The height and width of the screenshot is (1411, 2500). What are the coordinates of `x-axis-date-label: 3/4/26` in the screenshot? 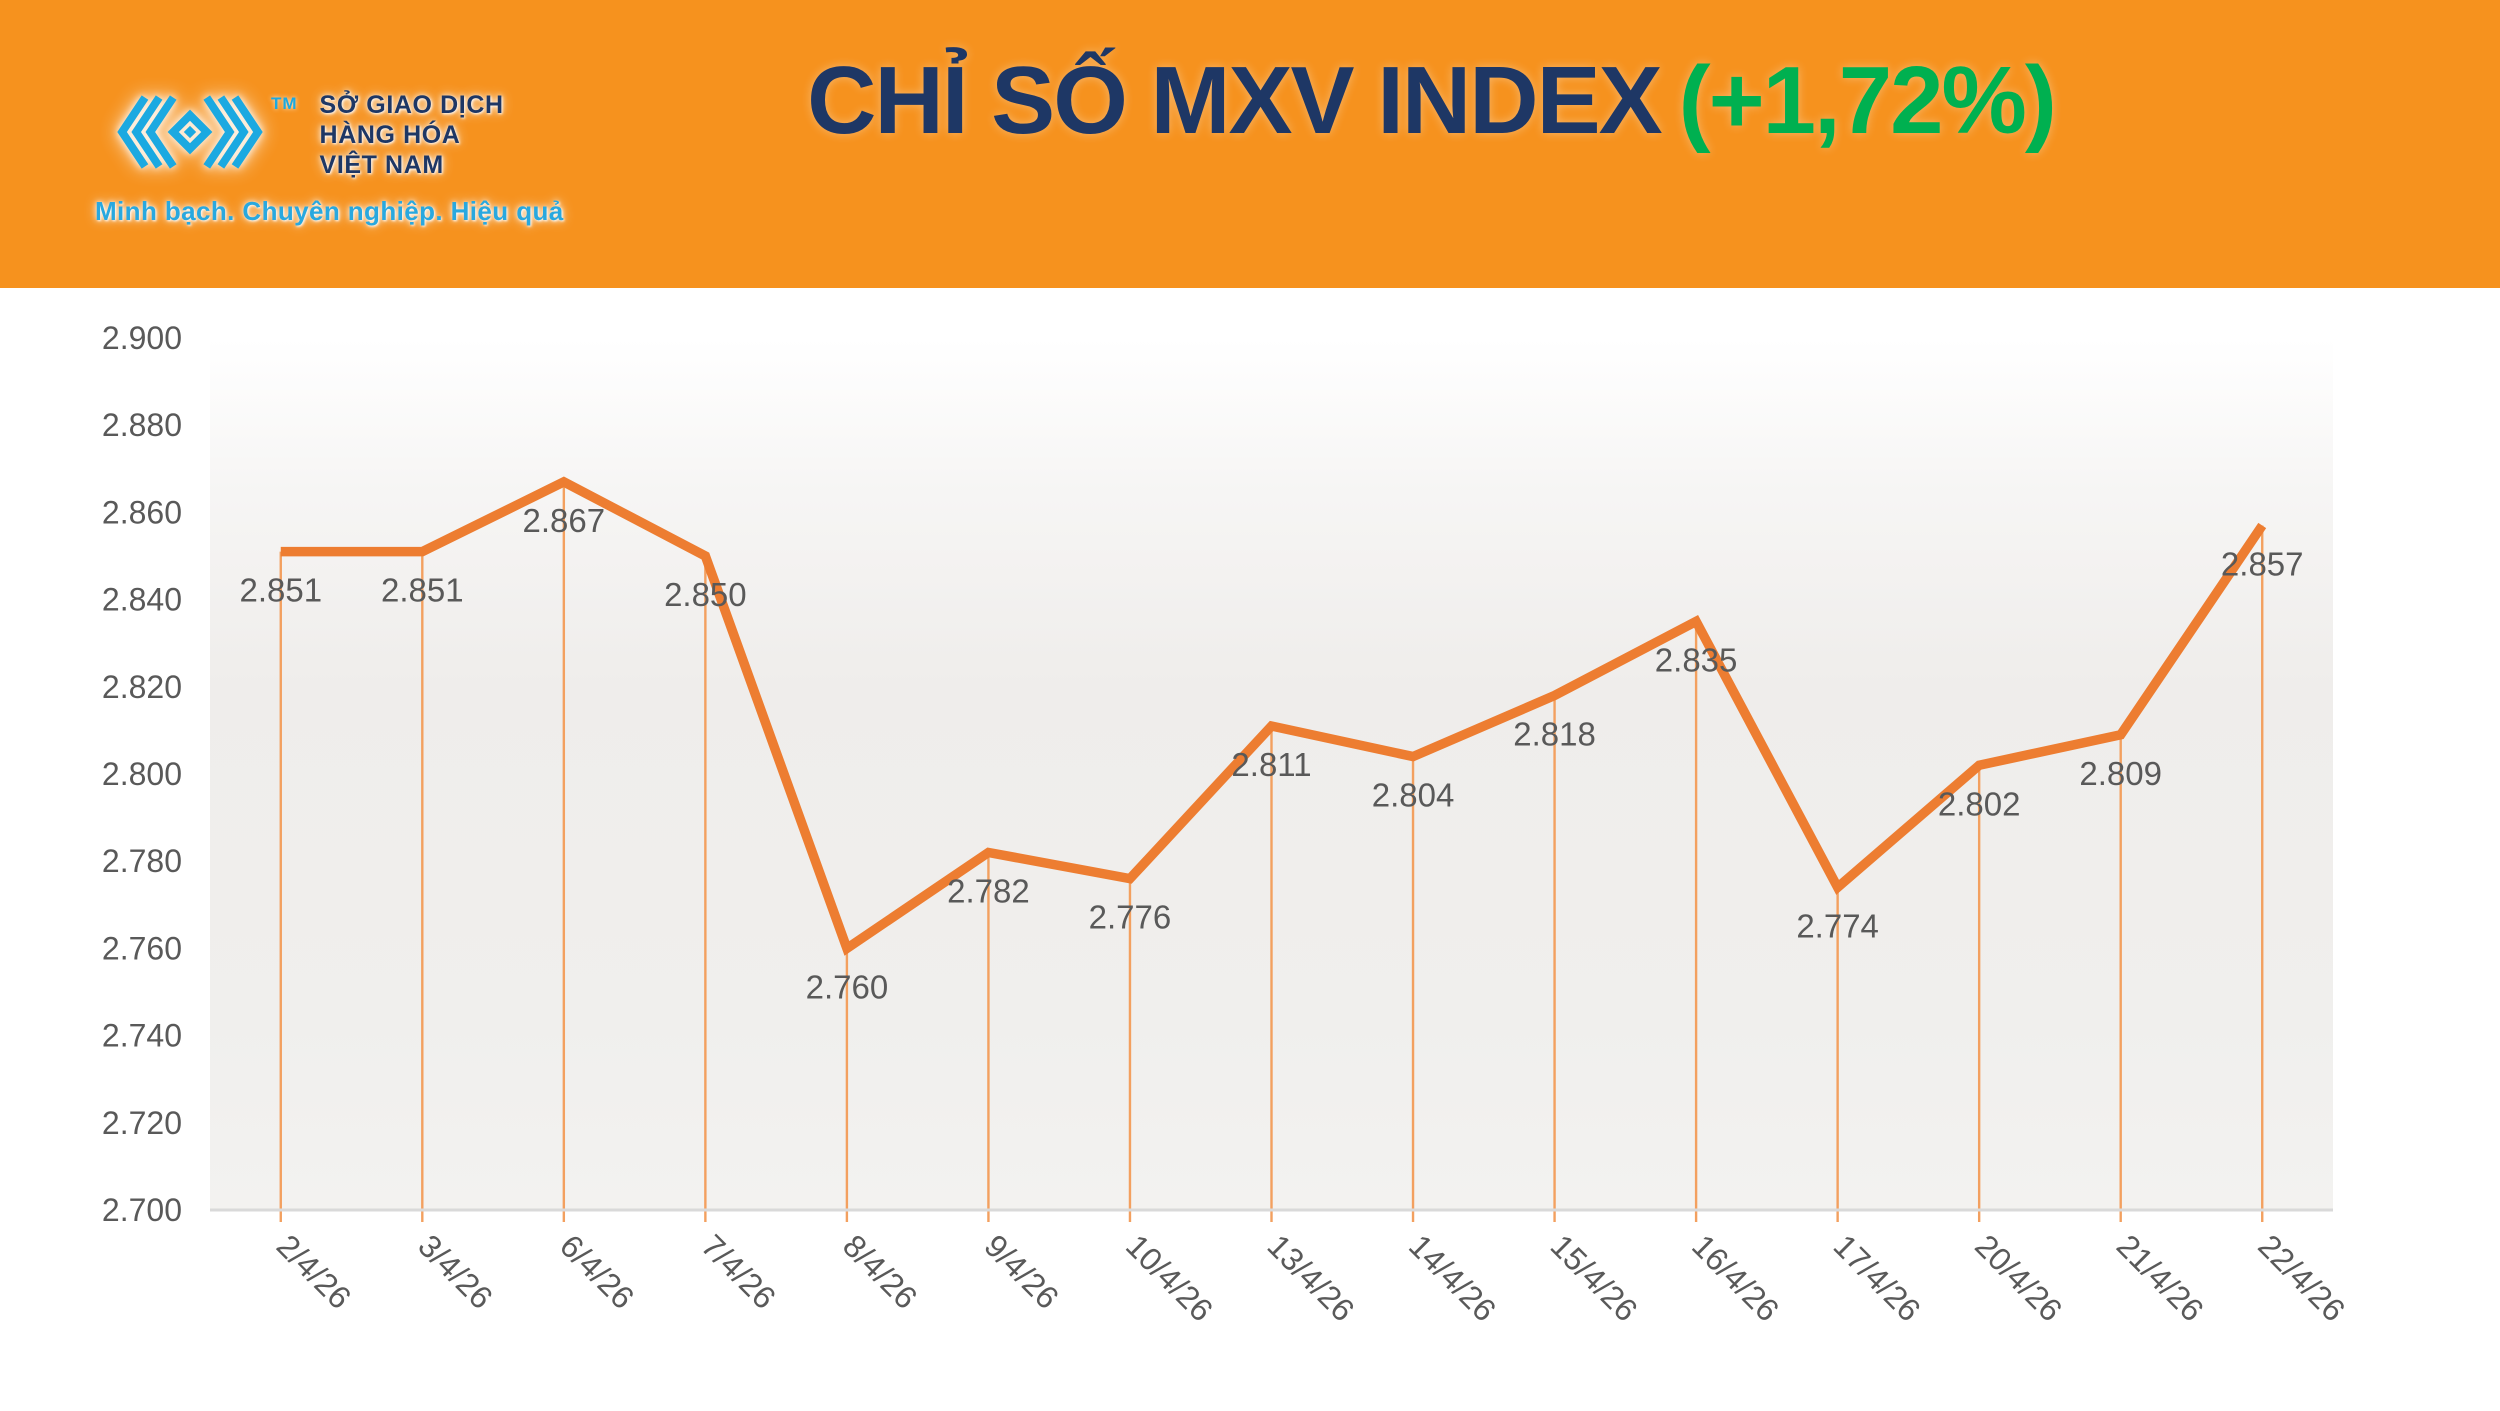 It's located at (455, 1271).